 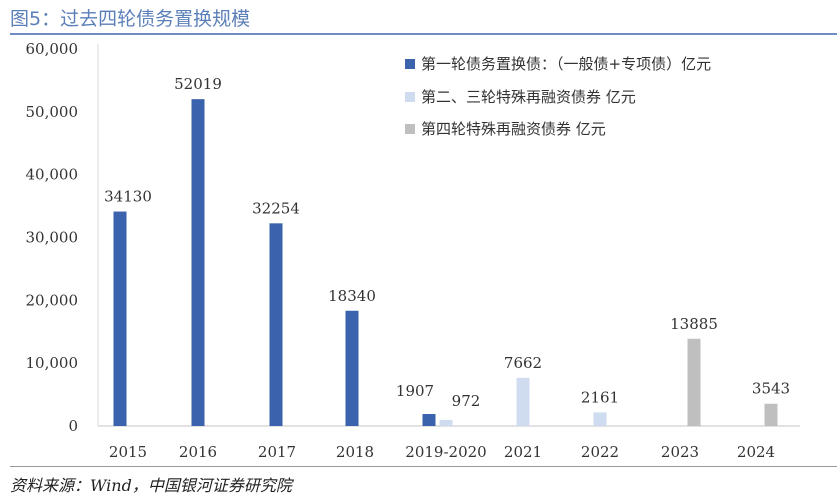 What do you see at coordinates (513, 129) in the screenshot?
I see `legend-label: 第四轮特殊再融资债券 亿元` at bounding box center [513, 129].